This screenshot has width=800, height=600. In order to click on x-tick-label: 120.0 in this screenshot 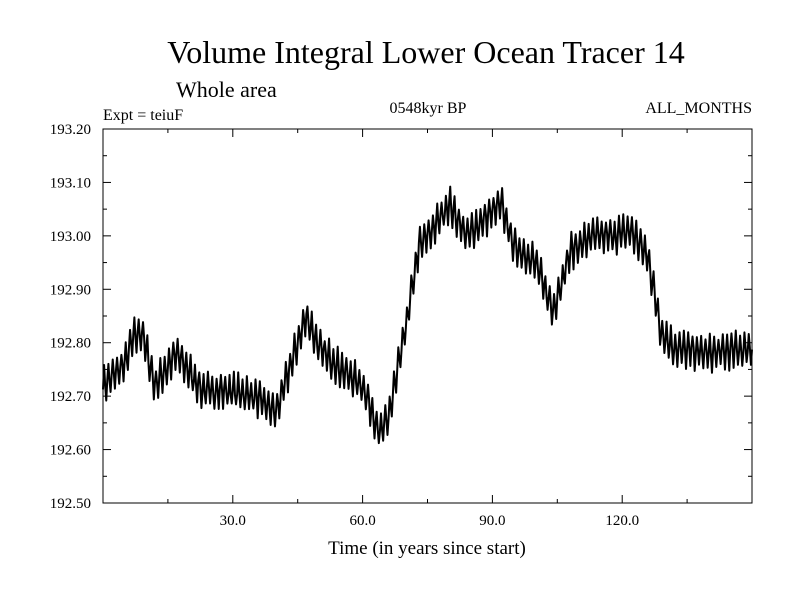, I will do `click(622, 521)`.